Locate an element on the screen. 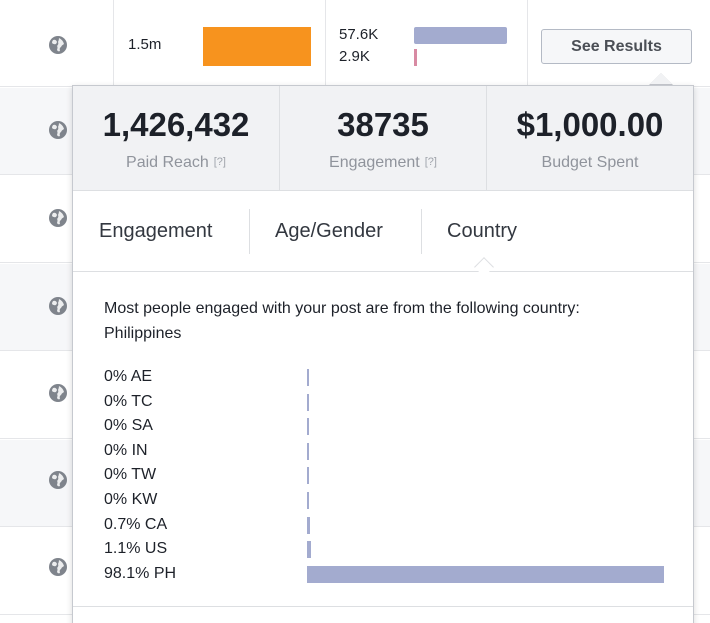 This screenshot has height=623, width=710. stat-engagement: 38735 Engagement [?] is located at coordinates (383, 138).